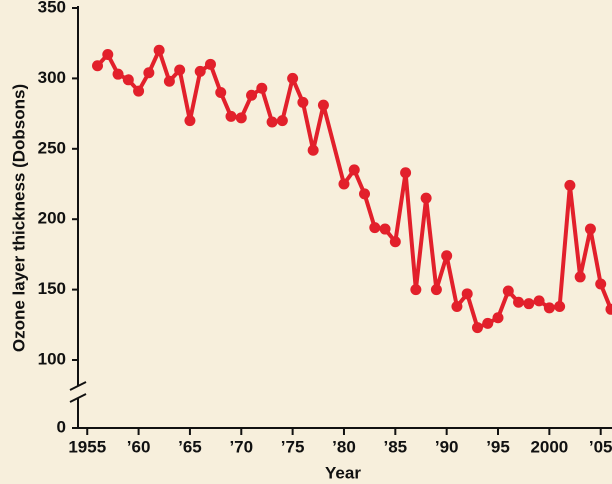 The height and width of the screenshot is (484, 612). Describe the element at coordinates (52, 358) in the screenshot. I see `y-tick-label: 100` at that location.